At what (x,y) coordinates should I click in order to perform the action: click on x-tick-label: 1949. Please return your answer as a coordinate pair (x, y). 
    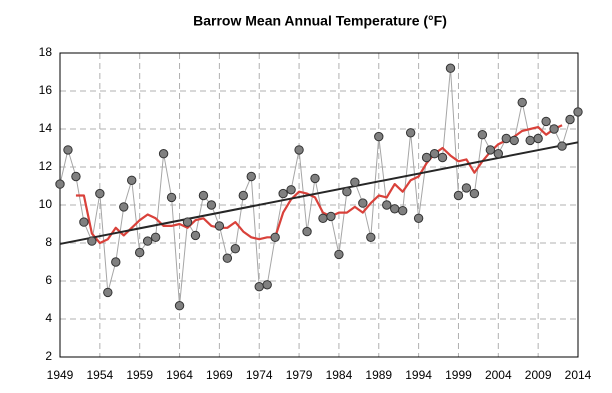
    Looking at the image, I should click on (60, 375).